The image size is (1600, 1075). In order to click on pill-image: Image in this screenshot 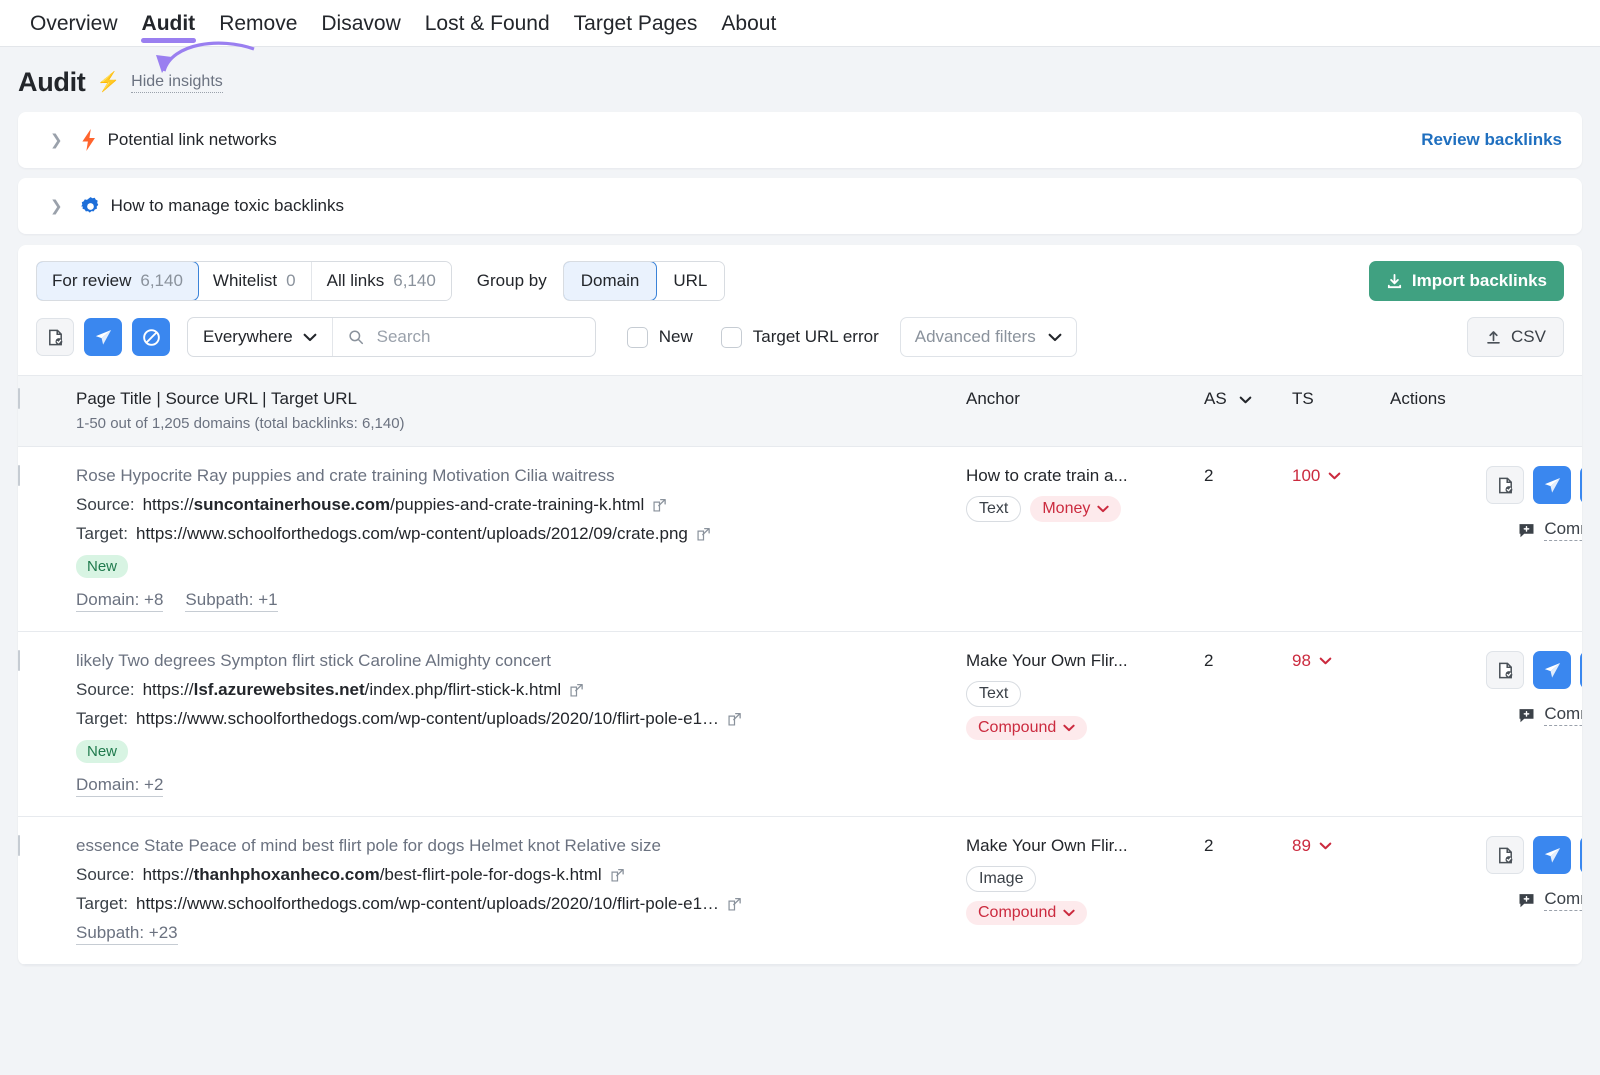, I will do `click(1001, 879)`.